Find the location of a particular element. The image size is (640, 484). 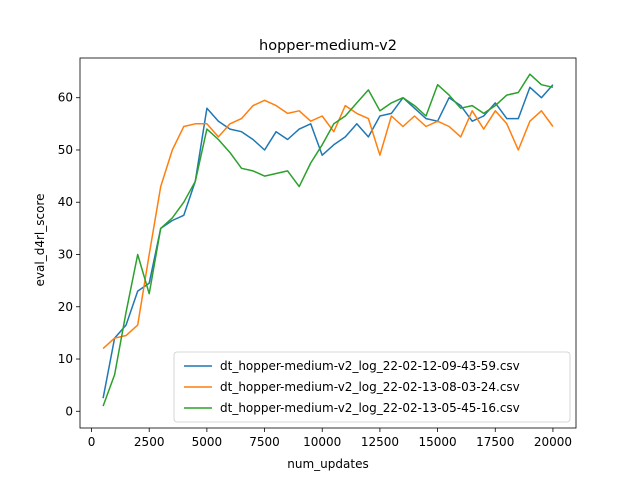

x-tick-label-8: 20000 is located at coordinates (553, 442).